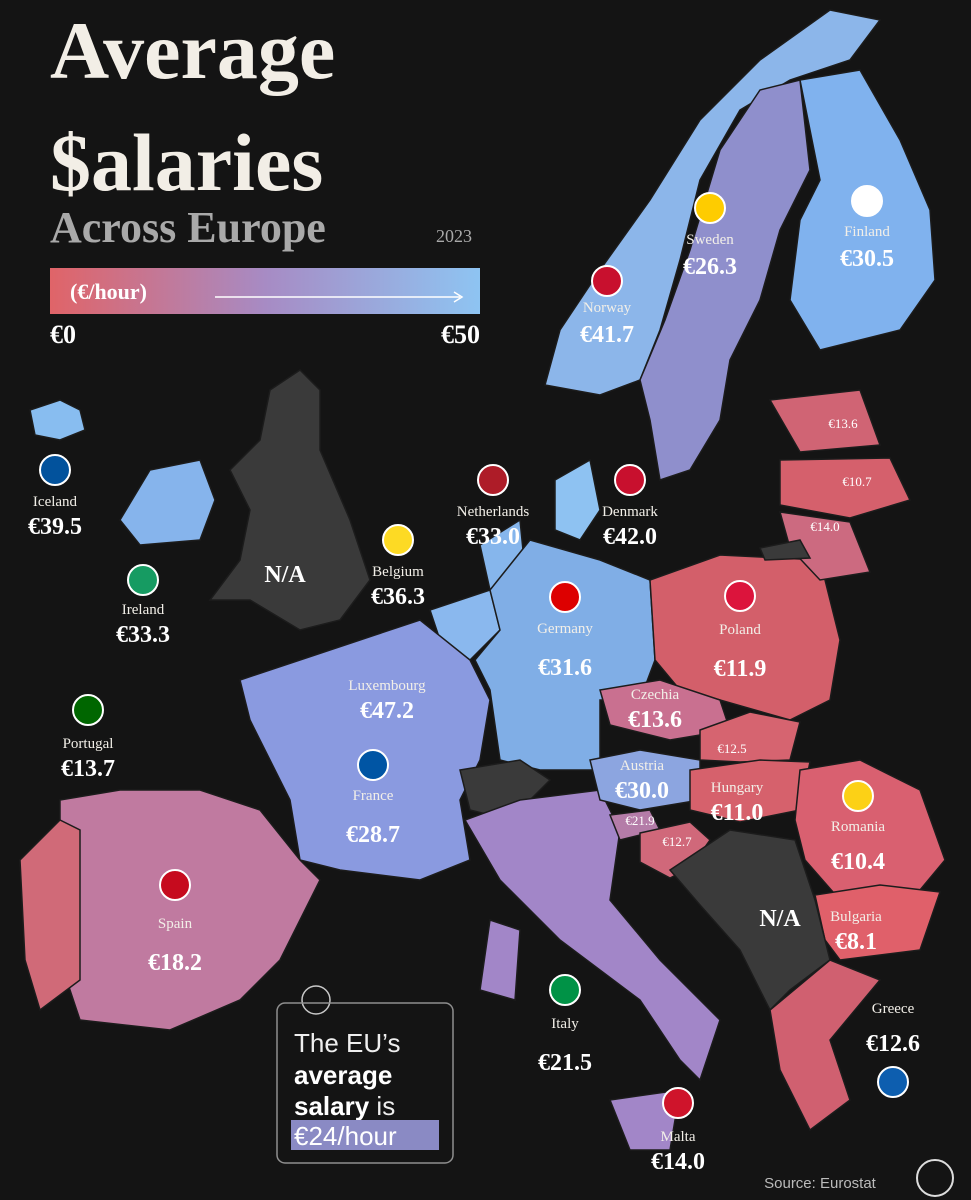  I want to click on country-value: €21.5, so click(565, 1063).